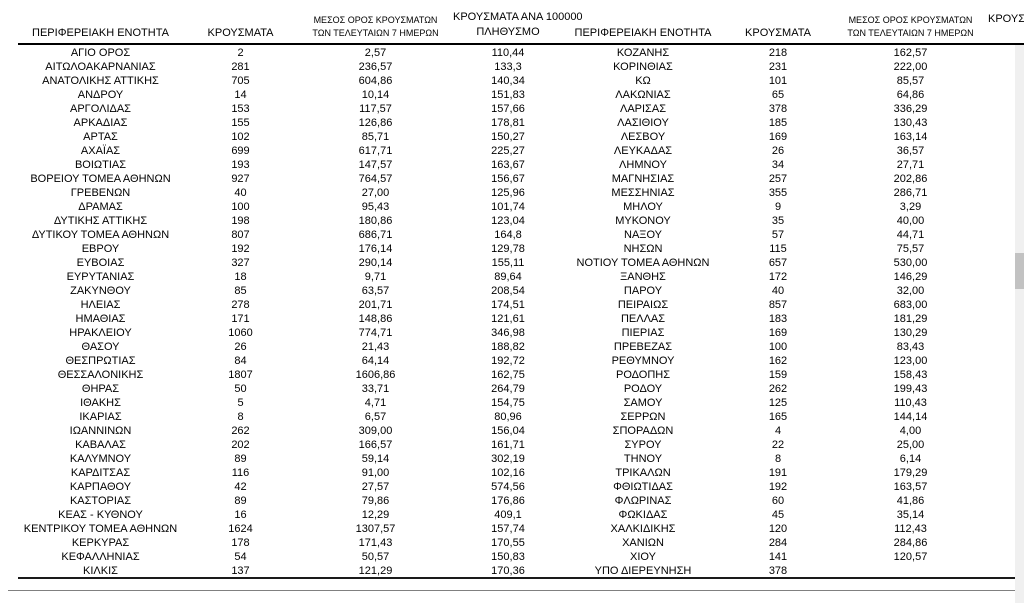  I want to click on value-cell: 40, so click(778, 291).